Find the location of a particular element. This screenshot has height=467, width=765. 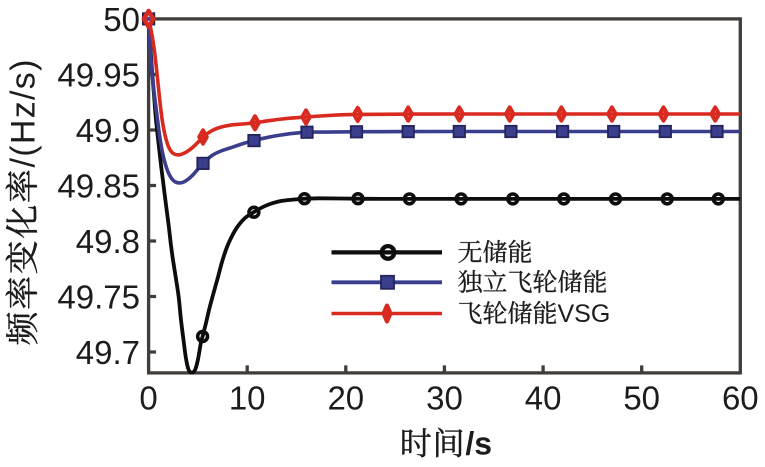

svg-text: 49.75 is located at coordinates (98, 297).